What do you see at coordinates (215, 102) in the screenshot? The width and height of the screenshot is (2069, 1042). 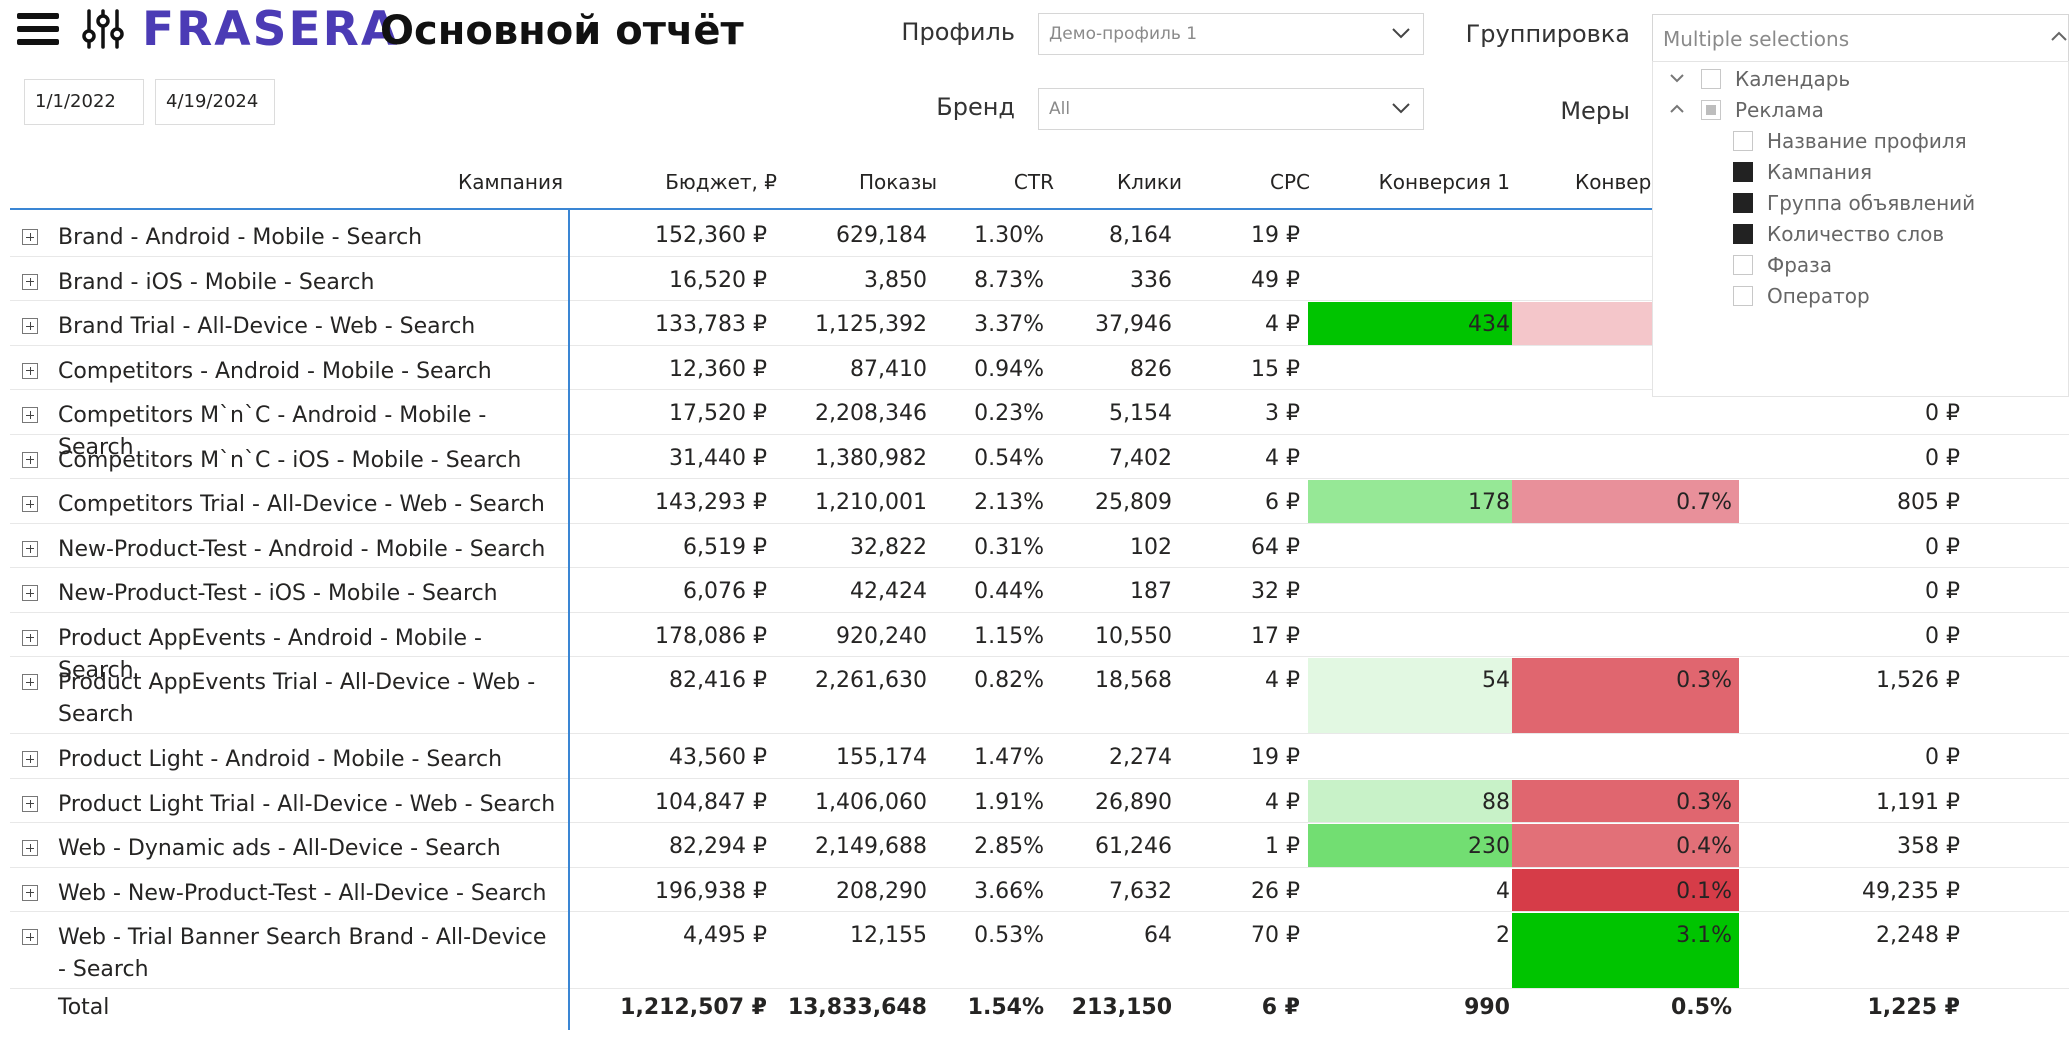 I see `date-to-input: 4/19/2024` at bounding box center [215, 102].